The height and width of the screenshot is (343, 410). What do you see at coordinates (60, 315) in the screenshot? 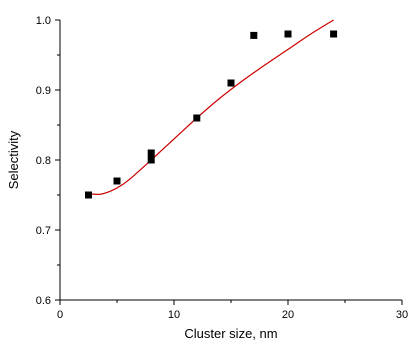
I see `x-tick-label: 0` at bounding box center [60, 315].